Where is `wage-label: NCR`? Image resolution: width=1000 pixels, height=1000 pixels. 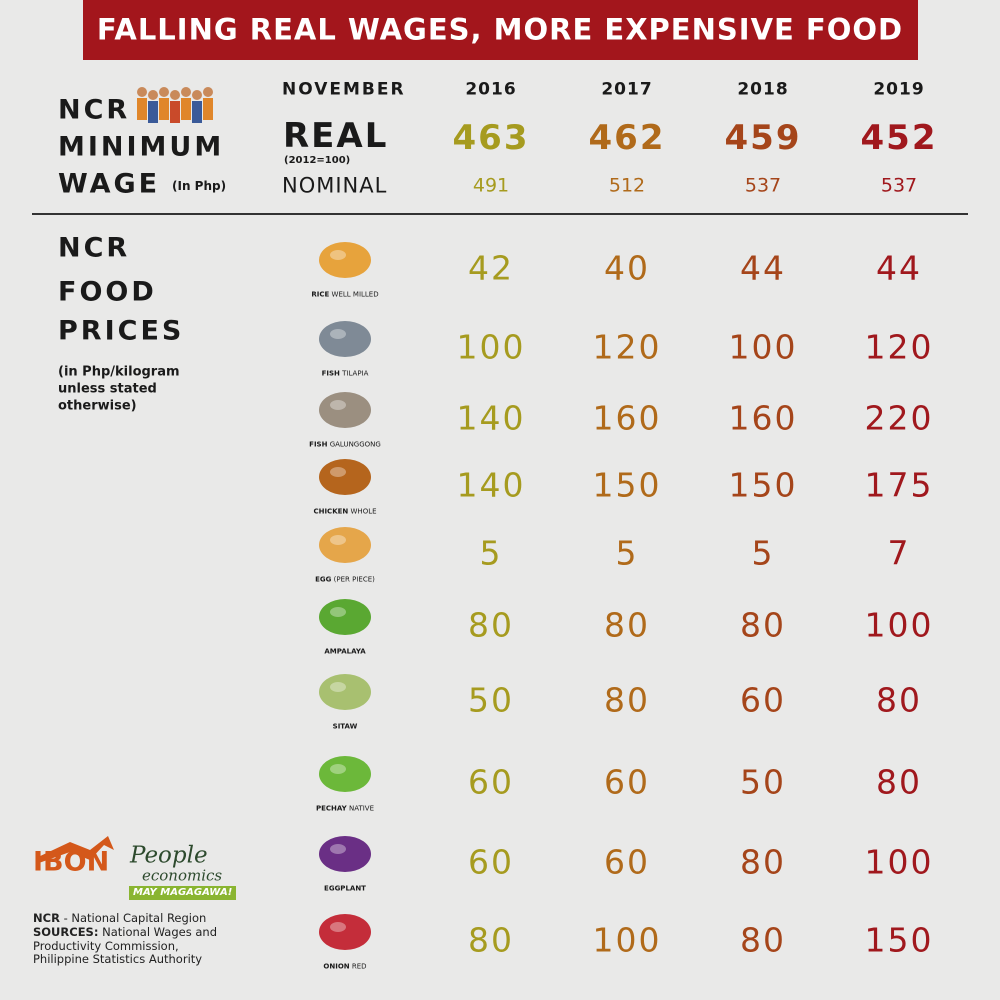 wage-label: NCR is located at coordinates (94, 110).